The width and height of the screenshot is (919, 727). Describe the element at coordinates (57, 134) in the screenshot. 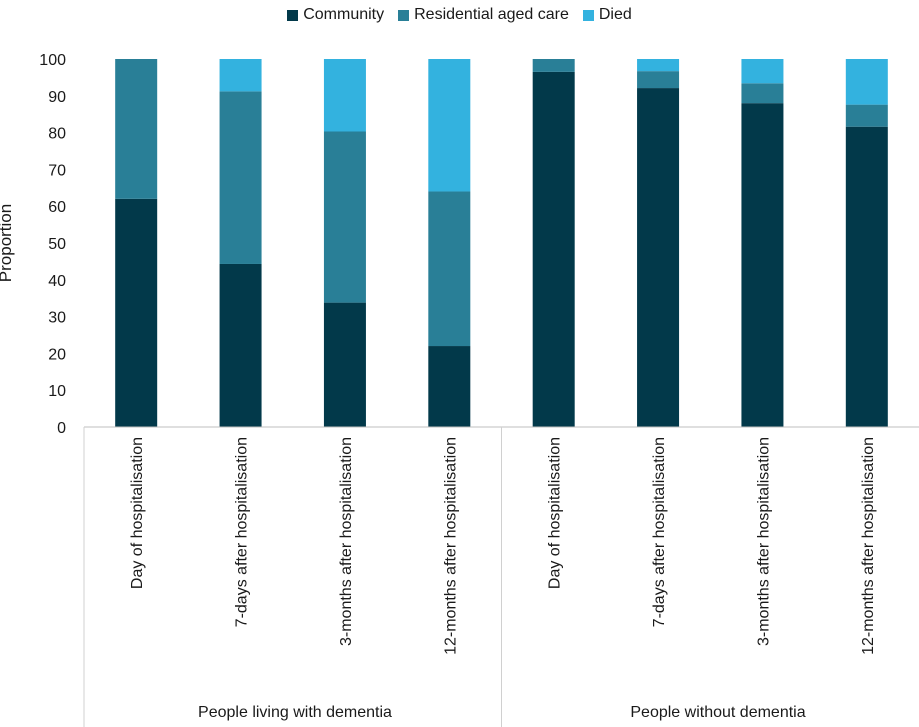

I see `y-tick-label: 80` at that location.